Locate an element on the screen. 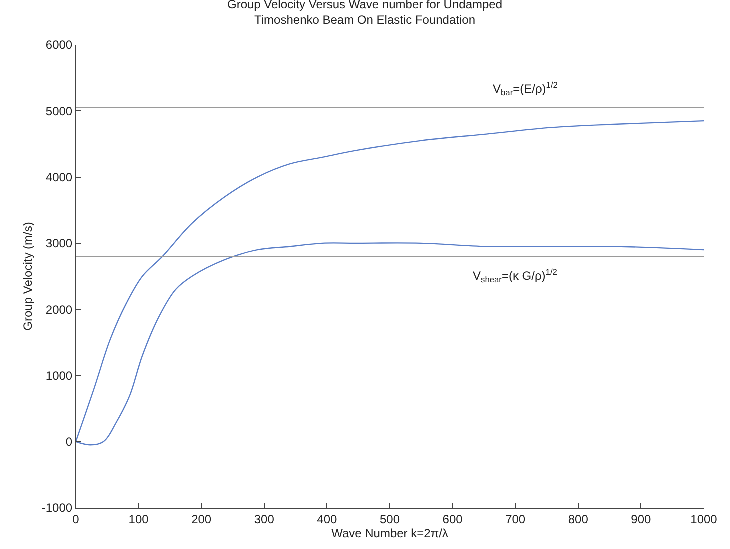 Image resolution: width=730 pixels, height=549 pixels. y-tick-label: 6000 is located at coordinates (59, 45).